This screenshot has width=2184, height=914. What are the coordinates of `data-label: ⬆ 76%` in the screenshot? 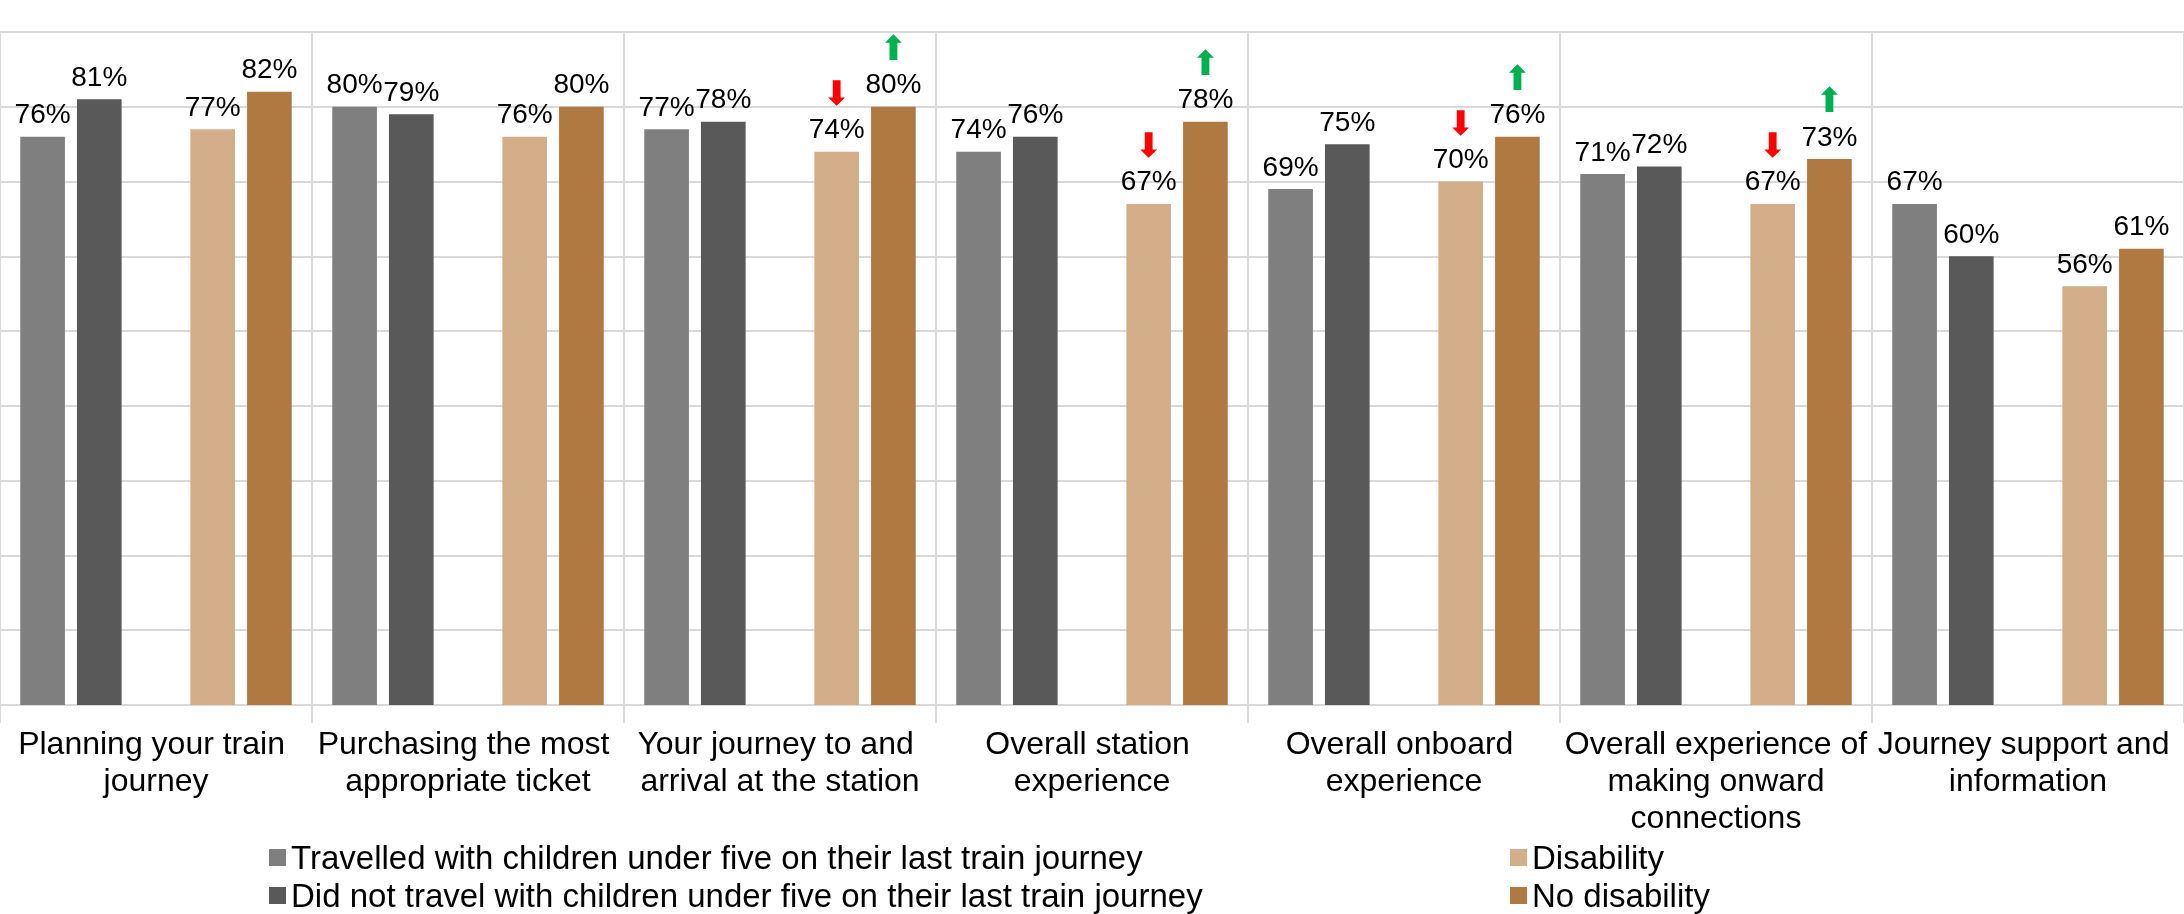 It's located at (1517, 93).